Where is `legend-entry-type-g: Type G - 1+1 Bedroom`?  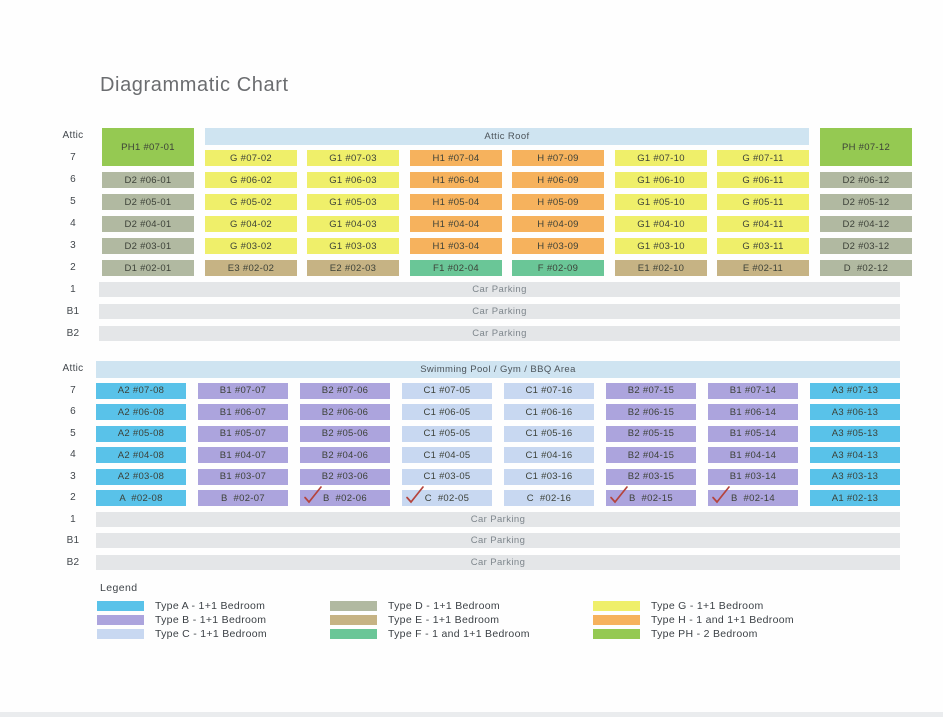 legend-entry-type-g: Type G - 1+1 Bedroom is located at coordinates (678, 606).